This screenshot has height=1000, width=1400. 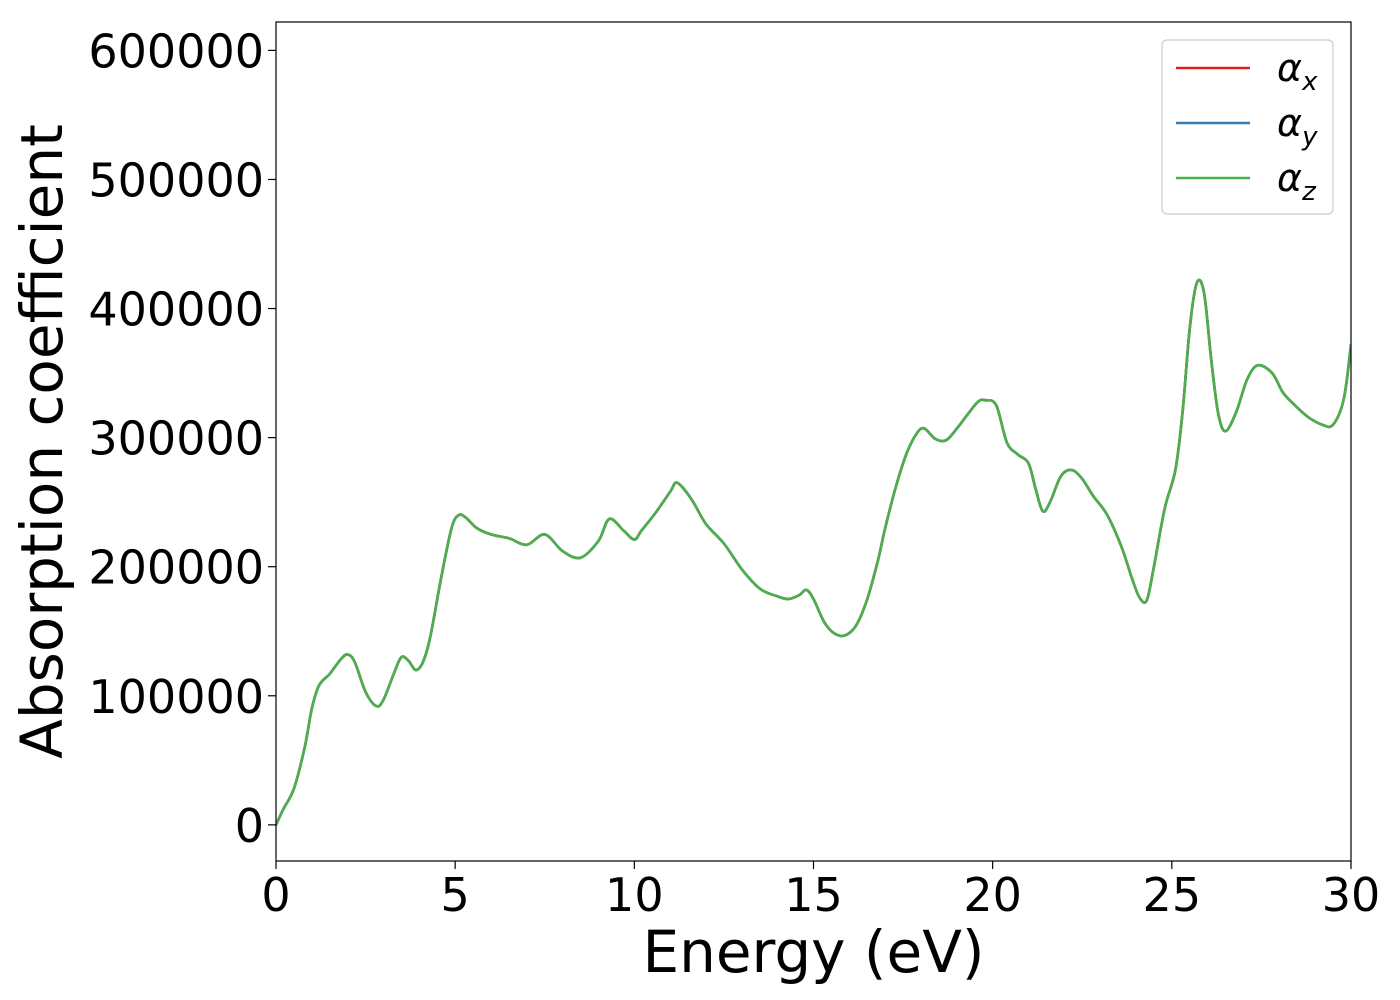 What do you see at coordinates (1351, 895) in the screenshot?
I see `x-tick-label: 30` at bounding box center [1351, 895].